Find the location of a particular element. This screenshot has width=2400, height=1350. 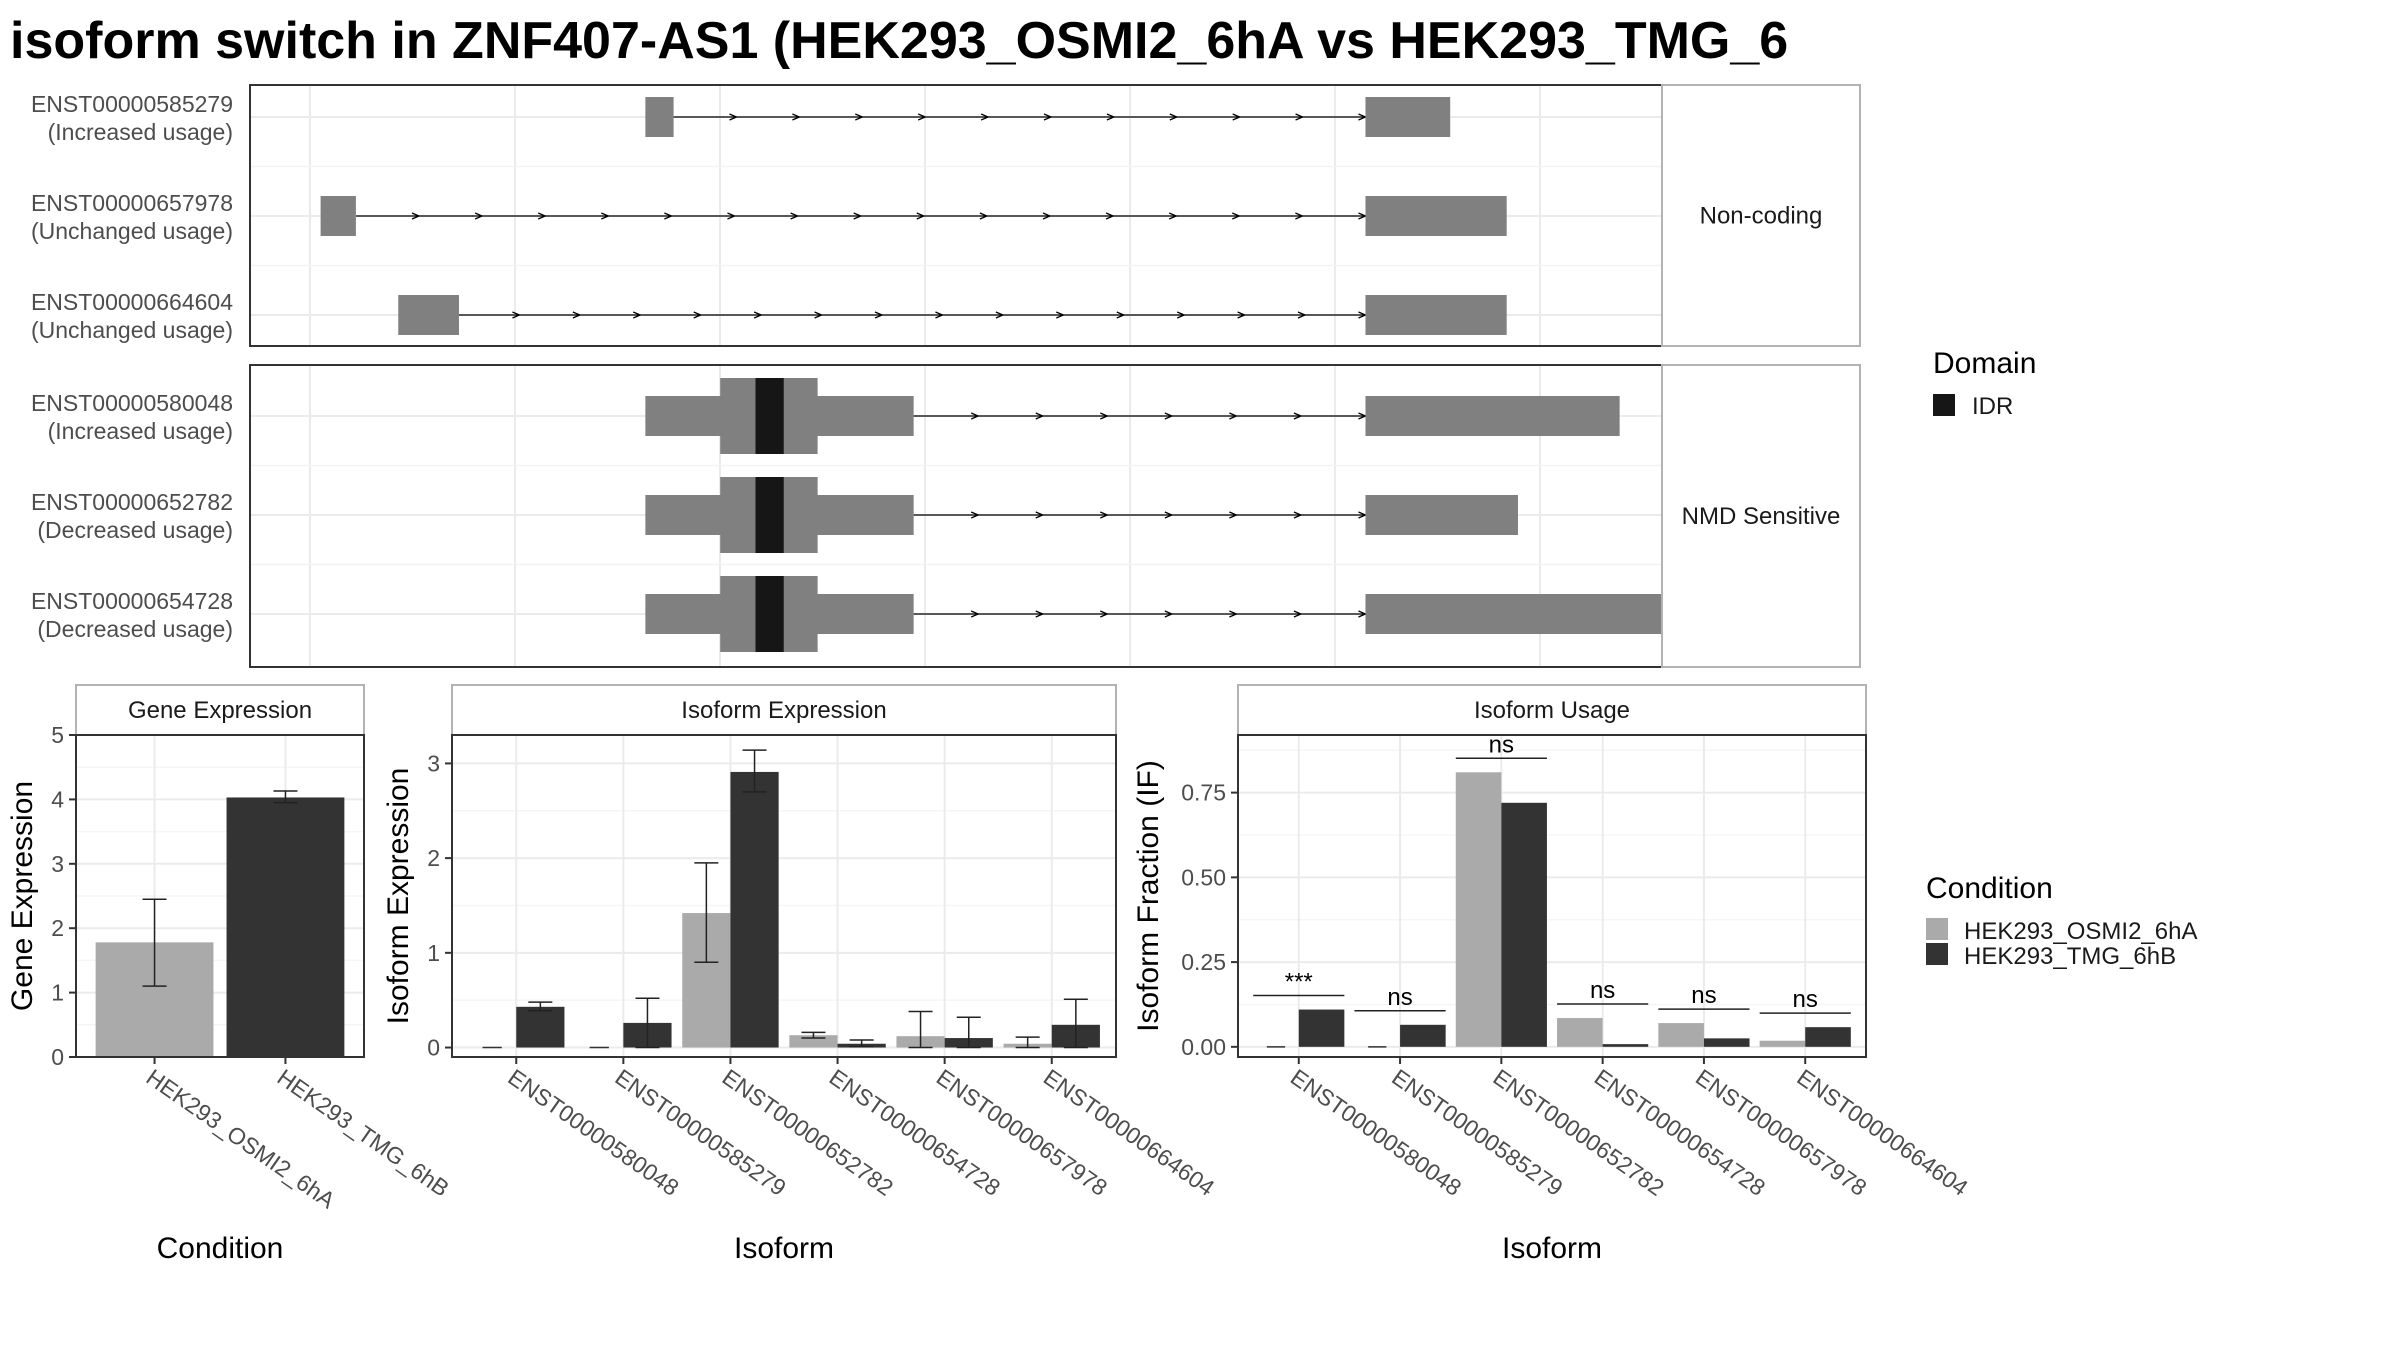

y-tick-label: 5 is located at coordinates (57, 735).